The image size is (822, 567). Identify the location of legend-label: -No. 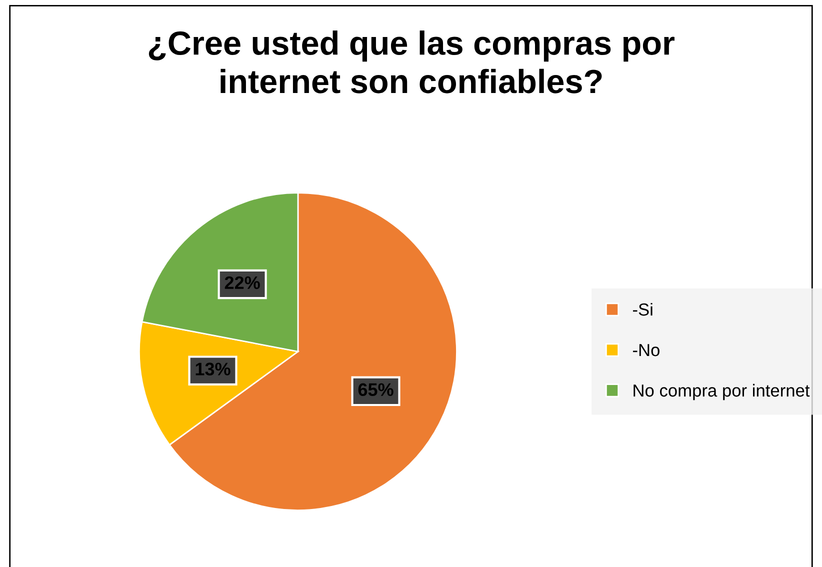
(646, 350).